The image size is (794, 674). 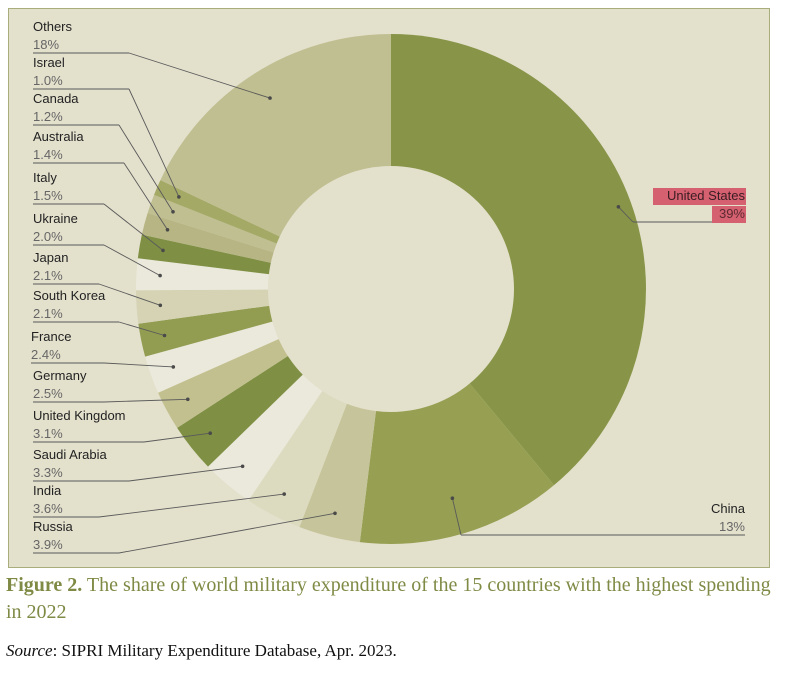 What do you see at coordinates (160, 275) in the screenshot?
I see `leader-dot-ukraine` at bounding box center [160, 275].